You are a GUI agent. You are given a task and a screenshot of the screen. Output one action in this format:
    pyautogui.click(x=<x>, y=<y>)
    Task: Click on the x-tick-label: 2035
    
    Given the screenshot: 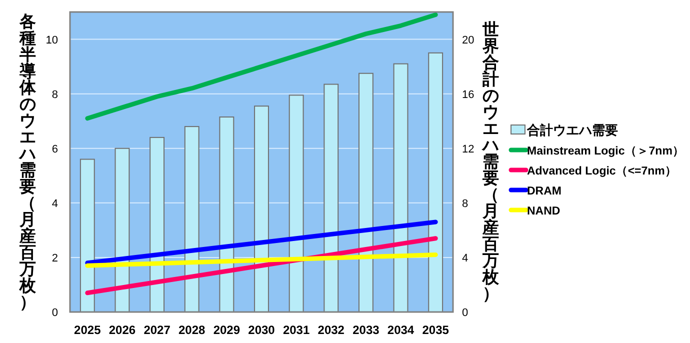 What is the action you would take?
    pyautogui.click(x=436, y=330)
    